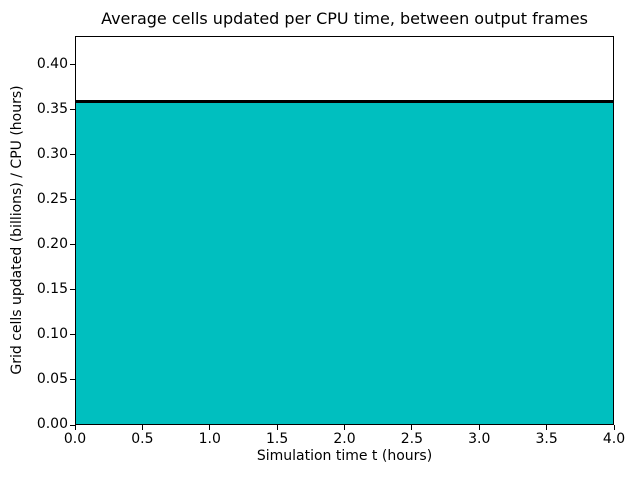 The image size is (640, 480). Describe the element at coordinates (52, 333) in the screenshot. I see `y-tick-label: 0.10` at that location.